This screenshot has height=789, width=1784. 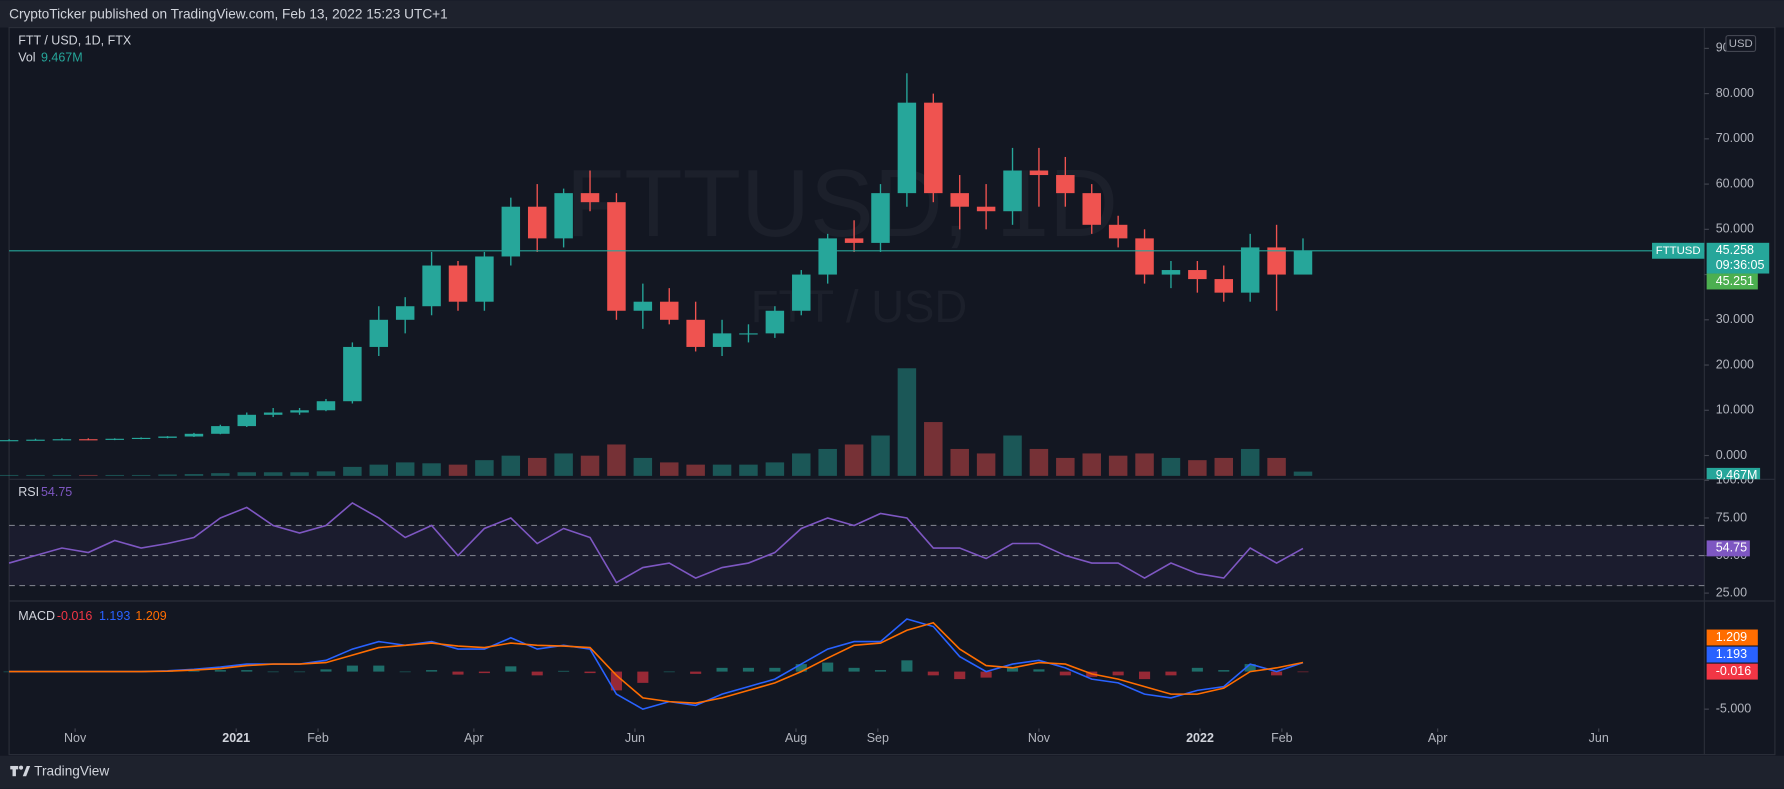 What do you see at coordinates (114, 616) in the screenshot?
I see `macd-legend-macd: 1.193` at bounding box center [114, 616].